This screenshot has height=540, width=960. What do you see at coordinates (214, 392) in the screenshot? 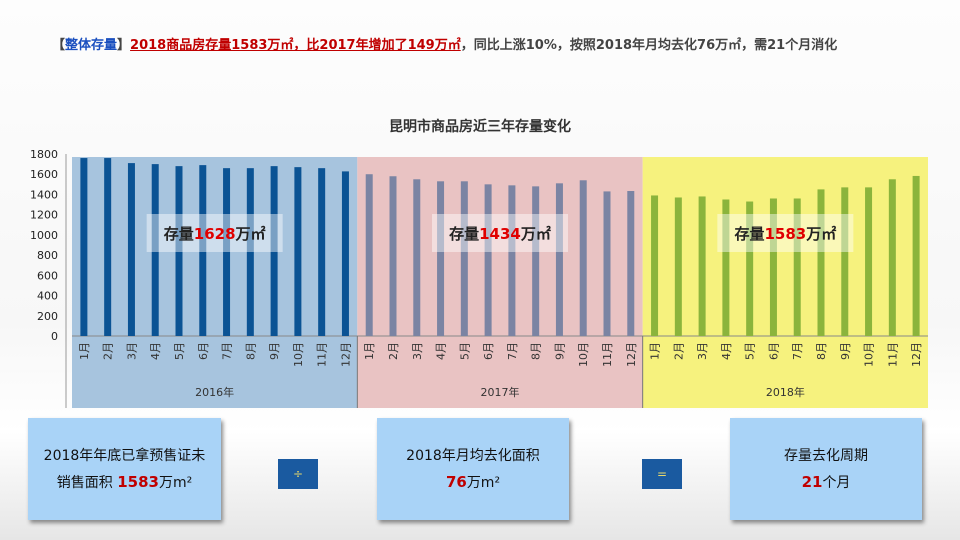
I see `year-label: 2016年` at bounding box center [214, 392].